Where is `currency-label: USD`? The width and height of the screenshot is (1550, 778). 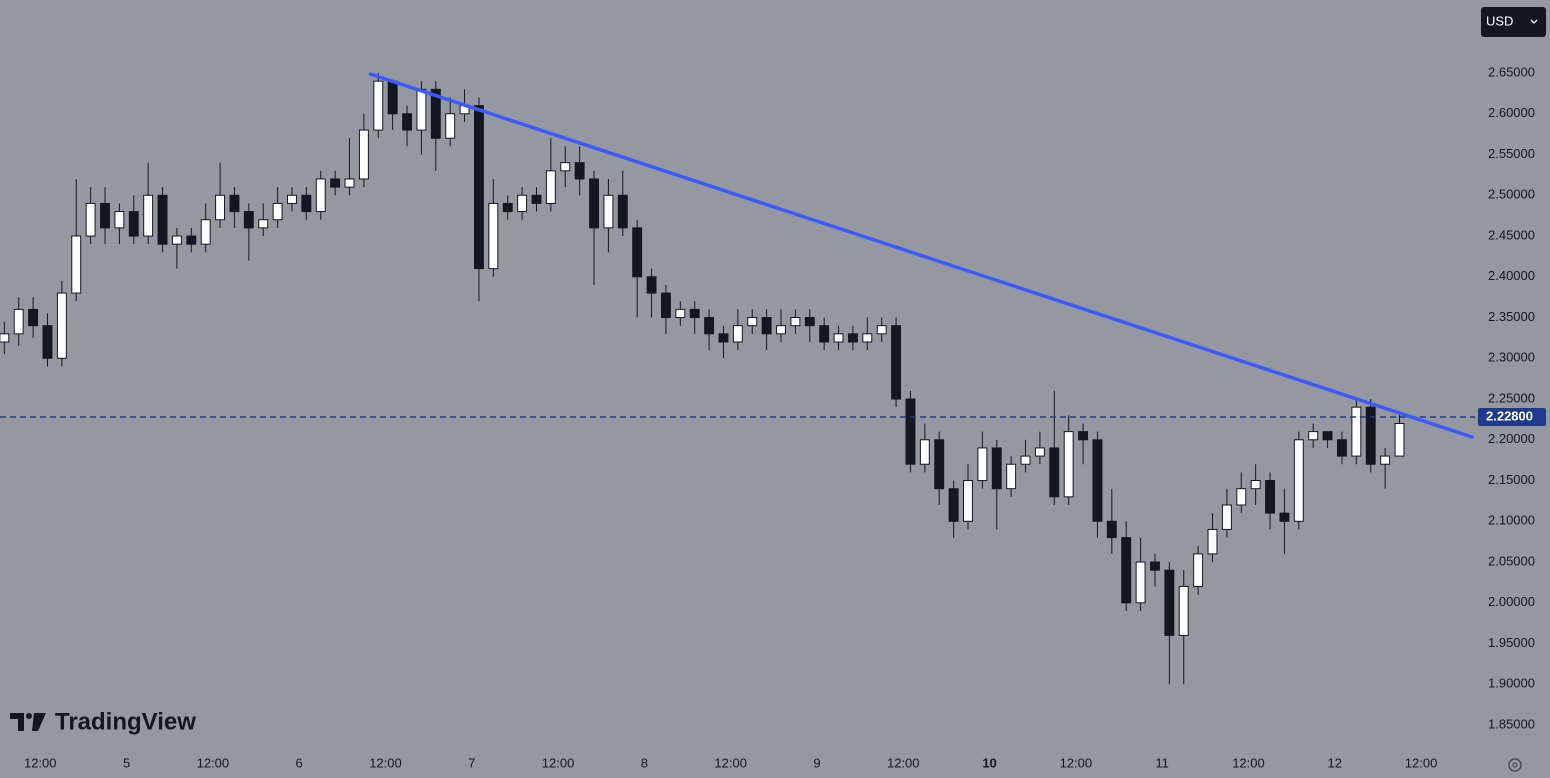 currency-label: USD is located at coordinates (1499, 20).